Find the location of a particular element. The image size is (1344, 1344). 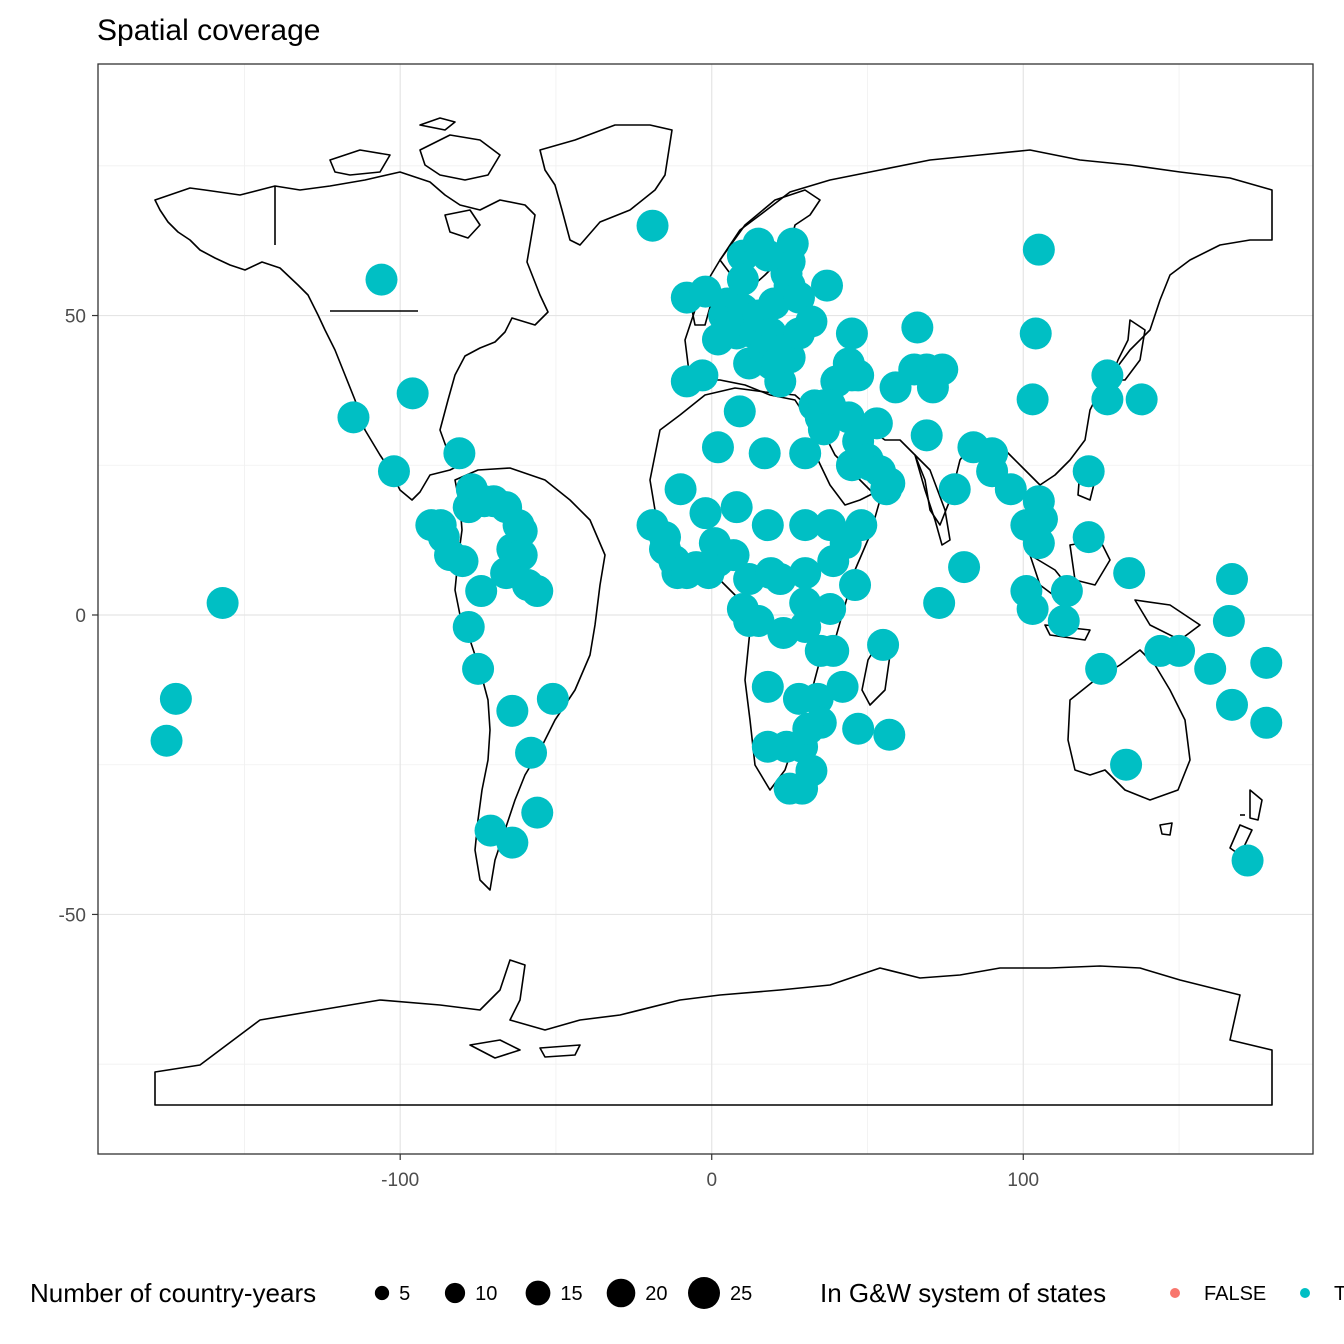

size-legend-label: 10 is located at coordinates (486, 1294).